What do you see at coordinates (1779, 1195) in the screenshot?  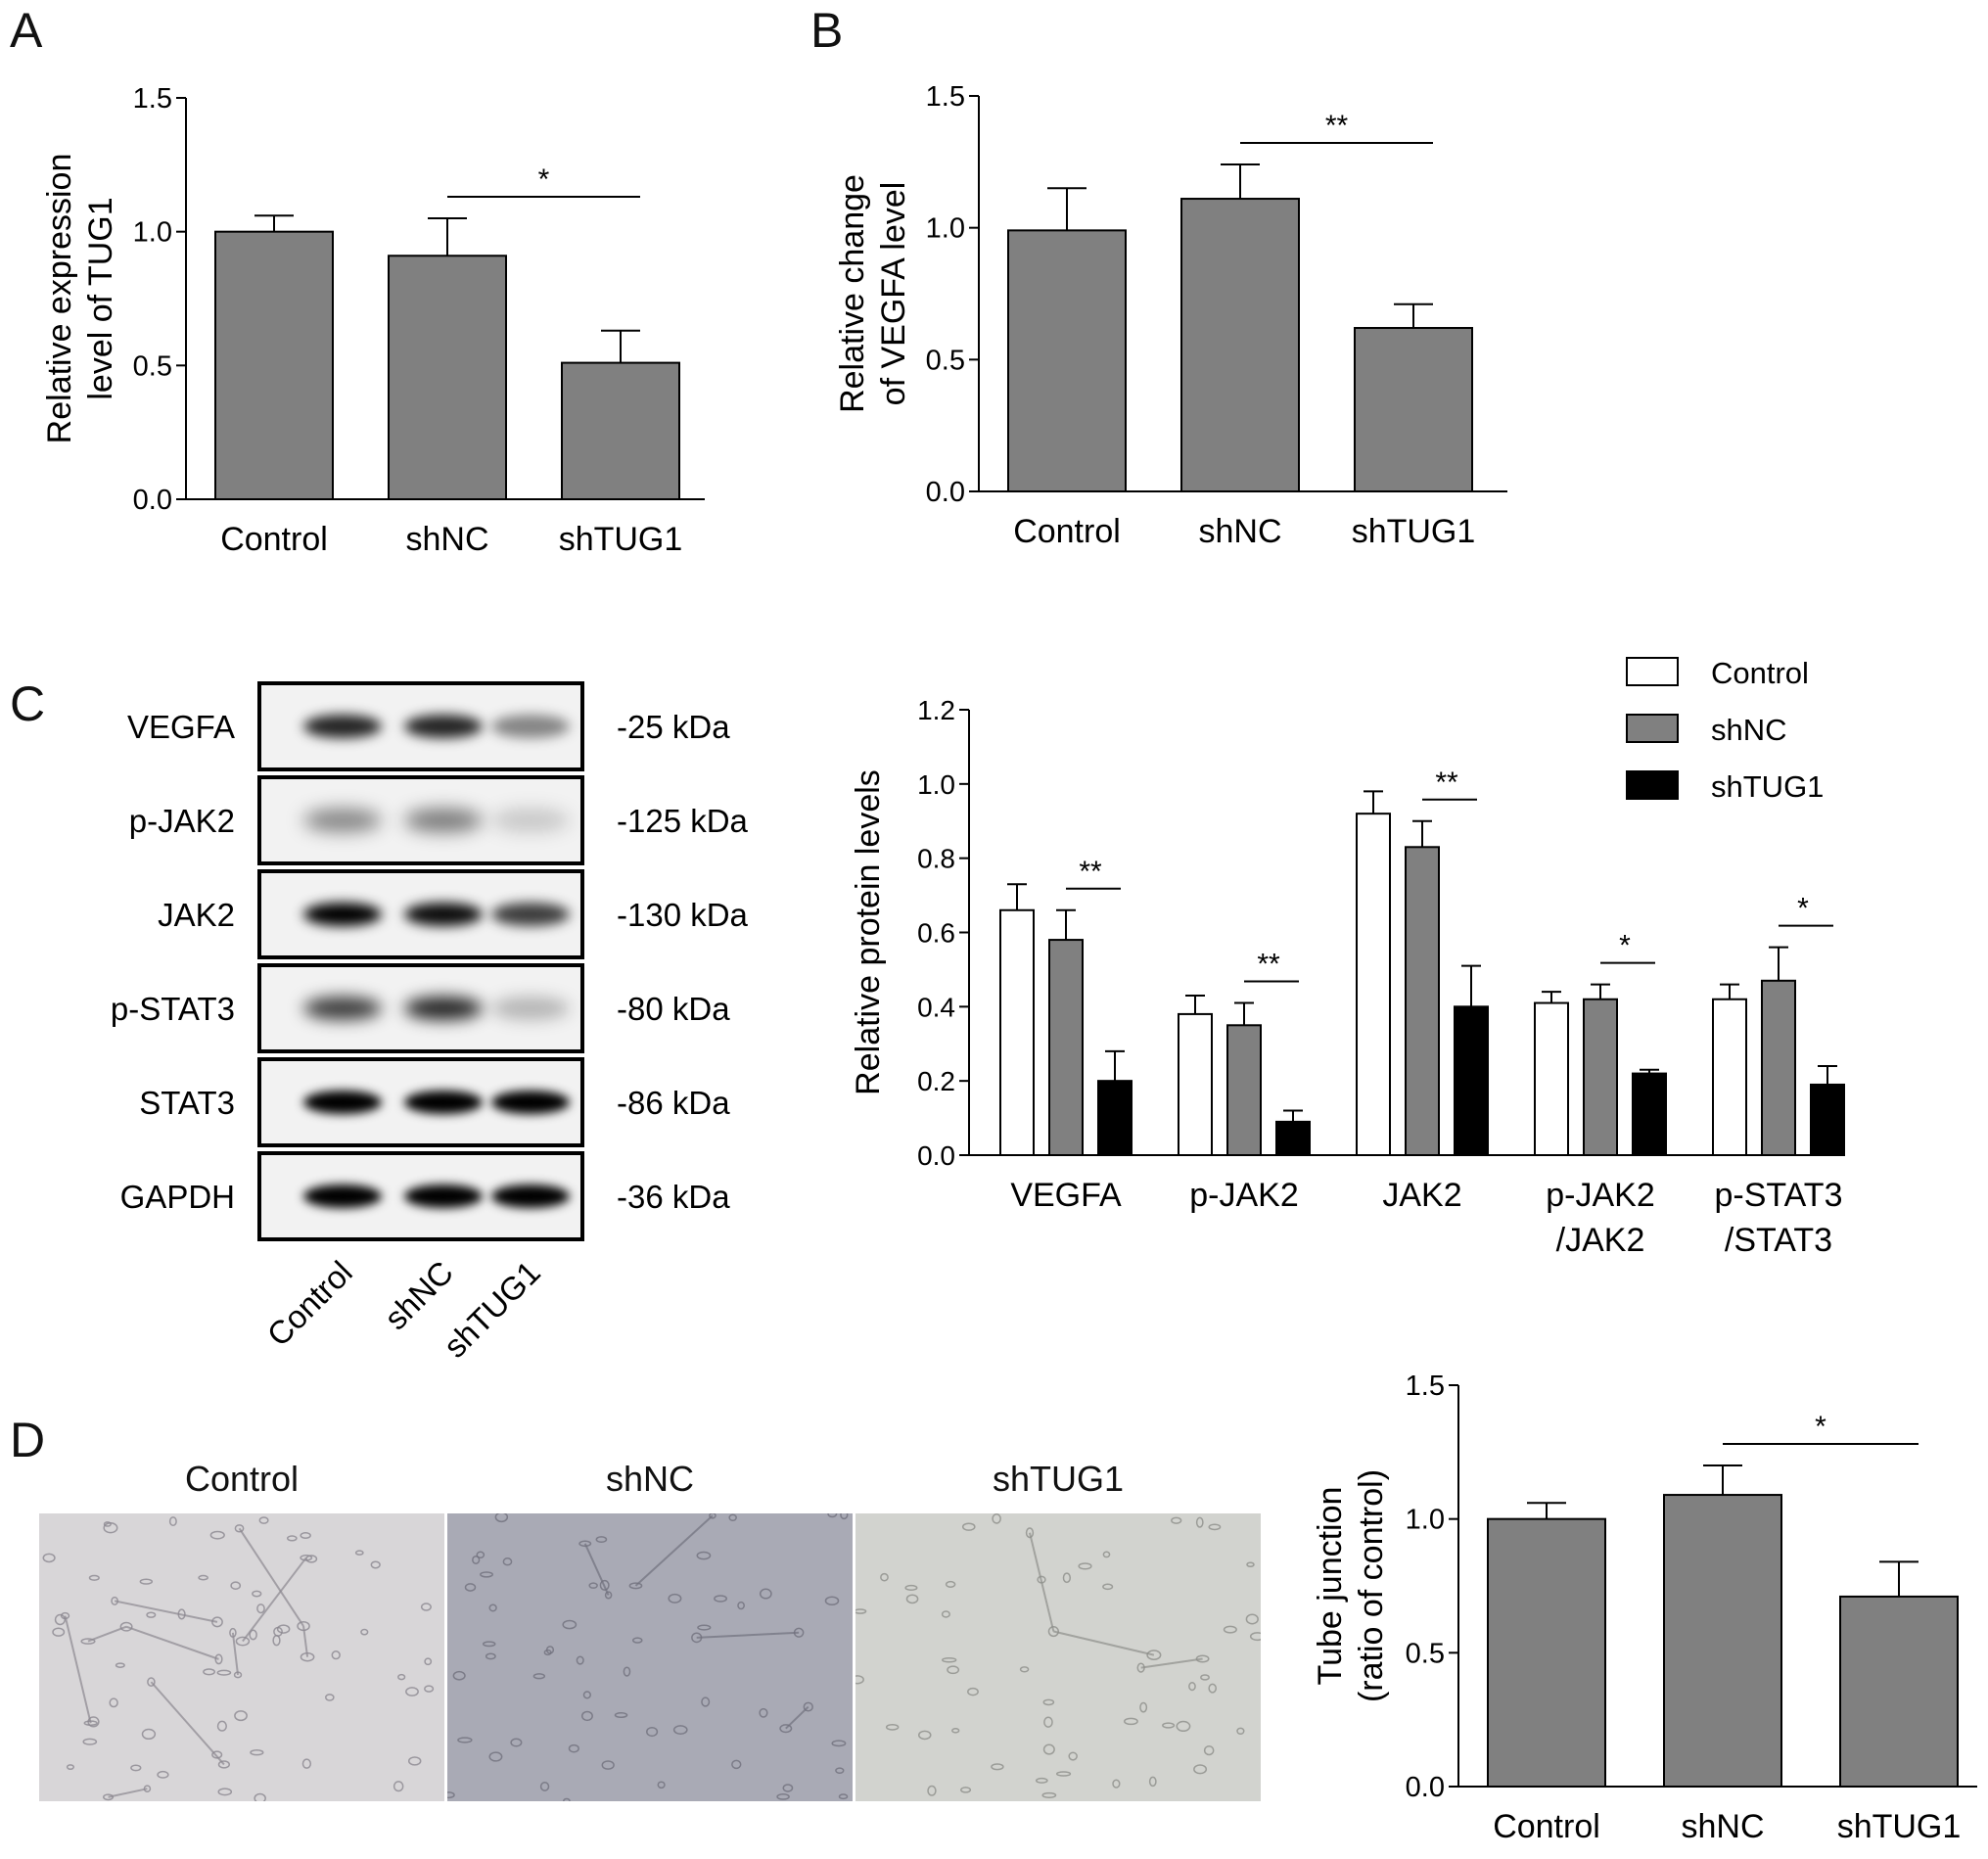 I see `x-tick-label: p-STAT3` at bounding box center [1779, 1195].